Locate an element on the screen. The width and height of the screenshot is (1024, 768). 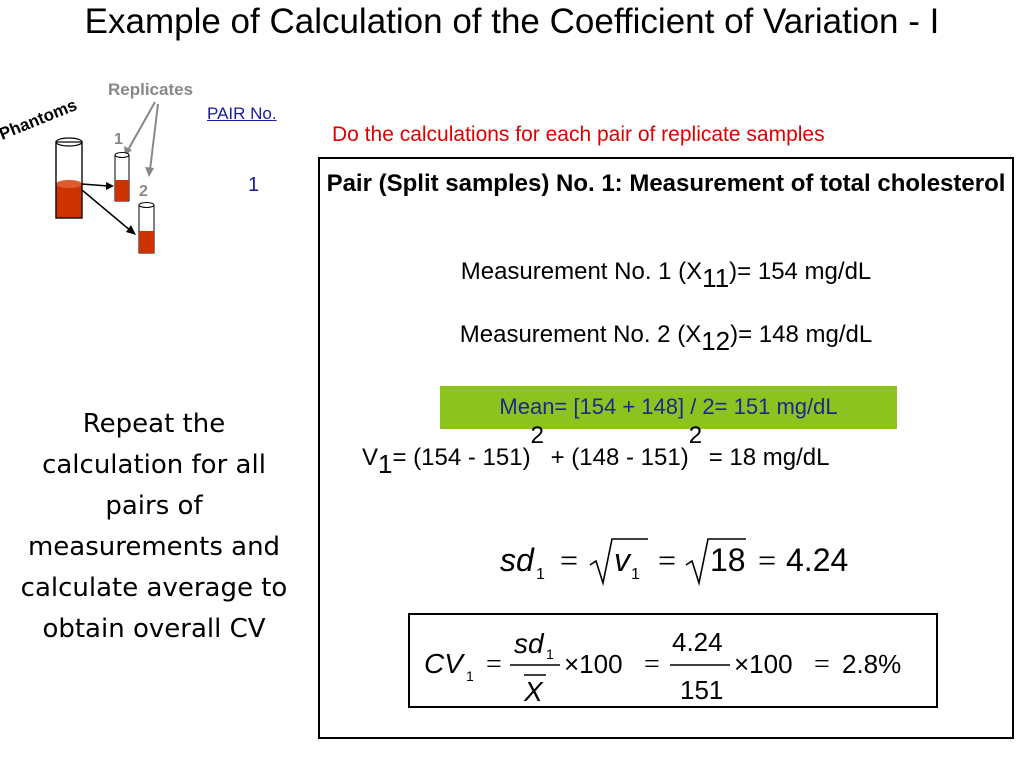
cv-formula-box is located at coordinates (673, 660).